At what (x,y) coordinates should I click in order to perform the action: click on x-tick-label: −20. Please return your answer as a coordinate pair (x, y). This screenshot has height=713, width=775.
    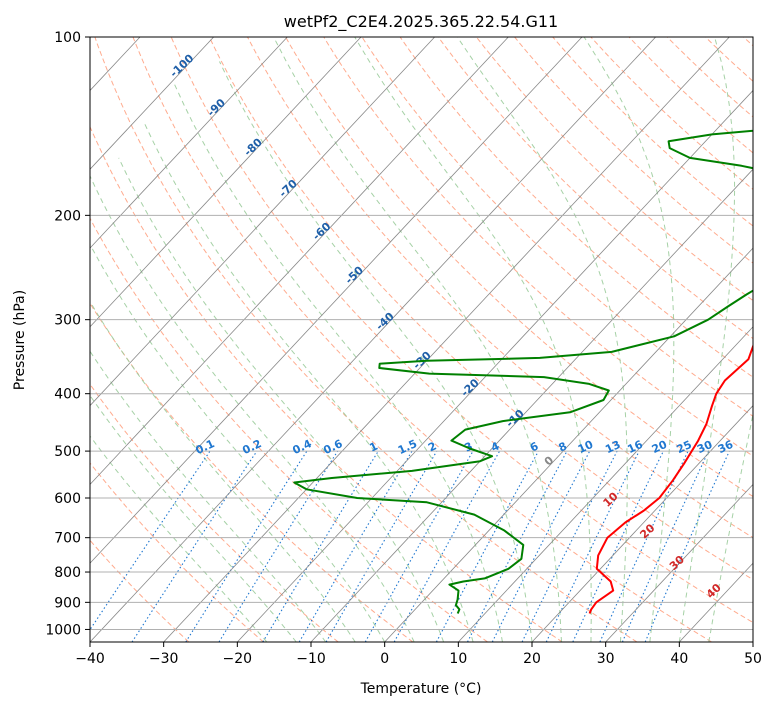
    Looking at the image, I should click on (238, 659).